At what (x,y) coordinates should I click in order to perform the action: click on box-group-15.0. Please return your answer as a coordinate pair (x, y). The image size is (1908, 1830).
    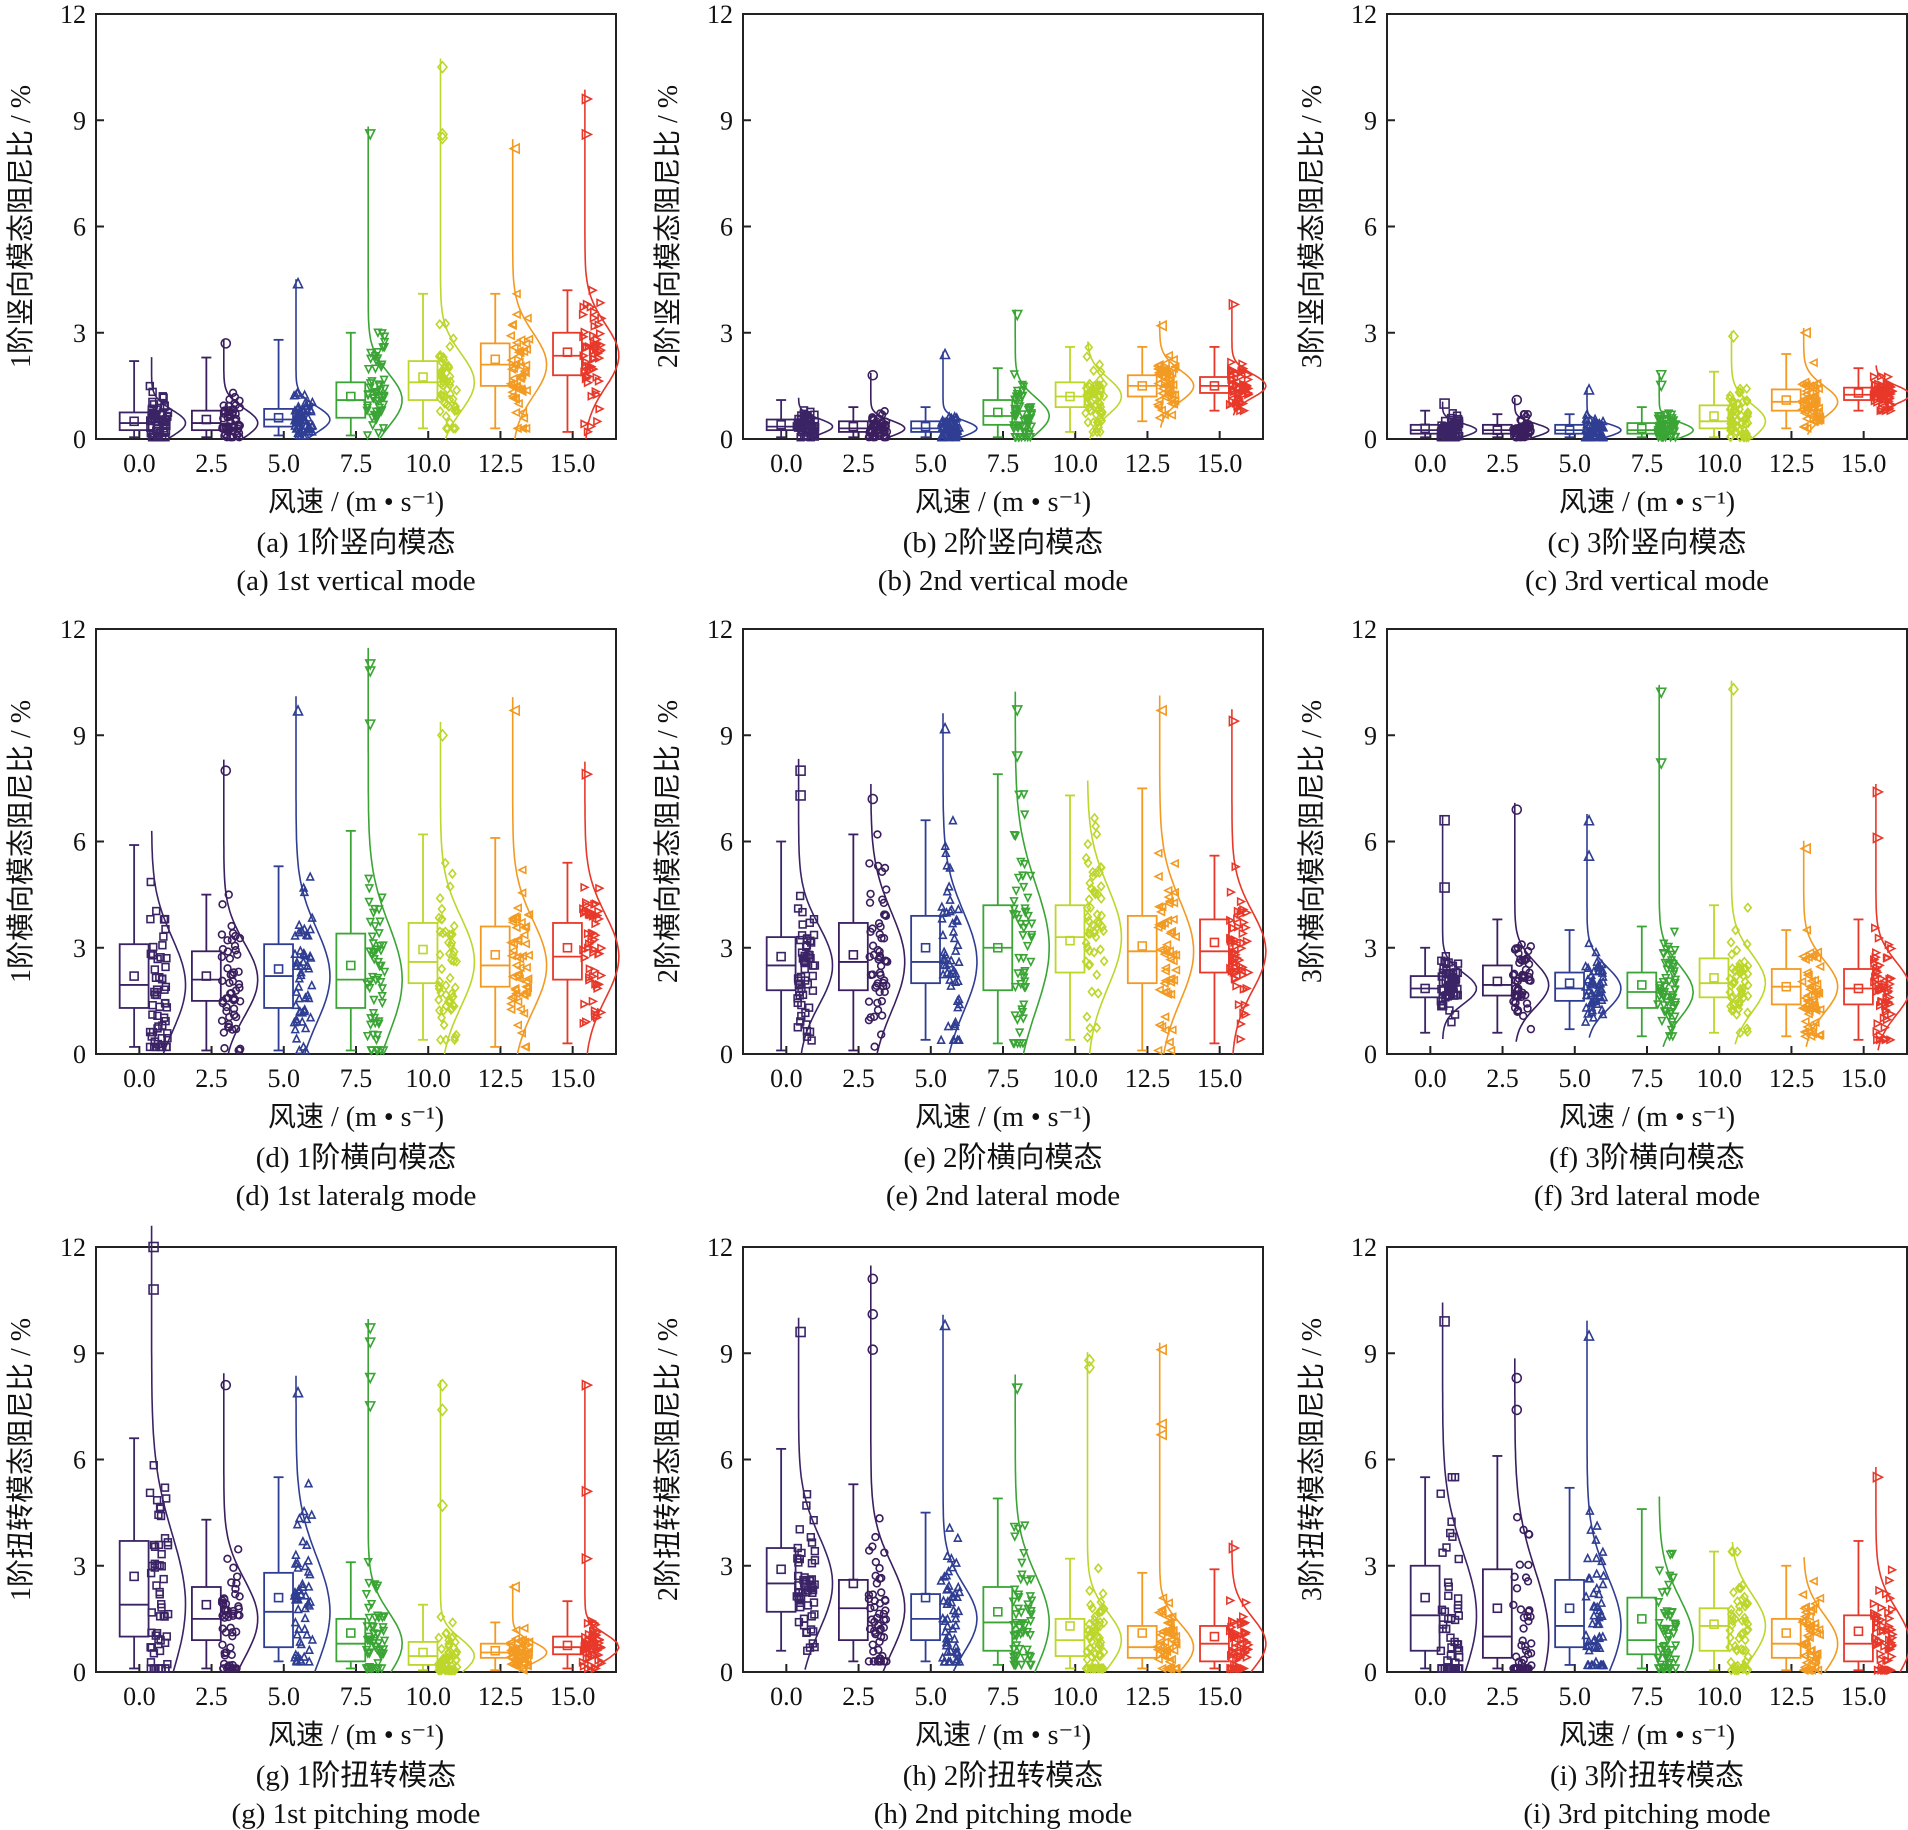
    Looking at the image, I should click on (1233, 357).